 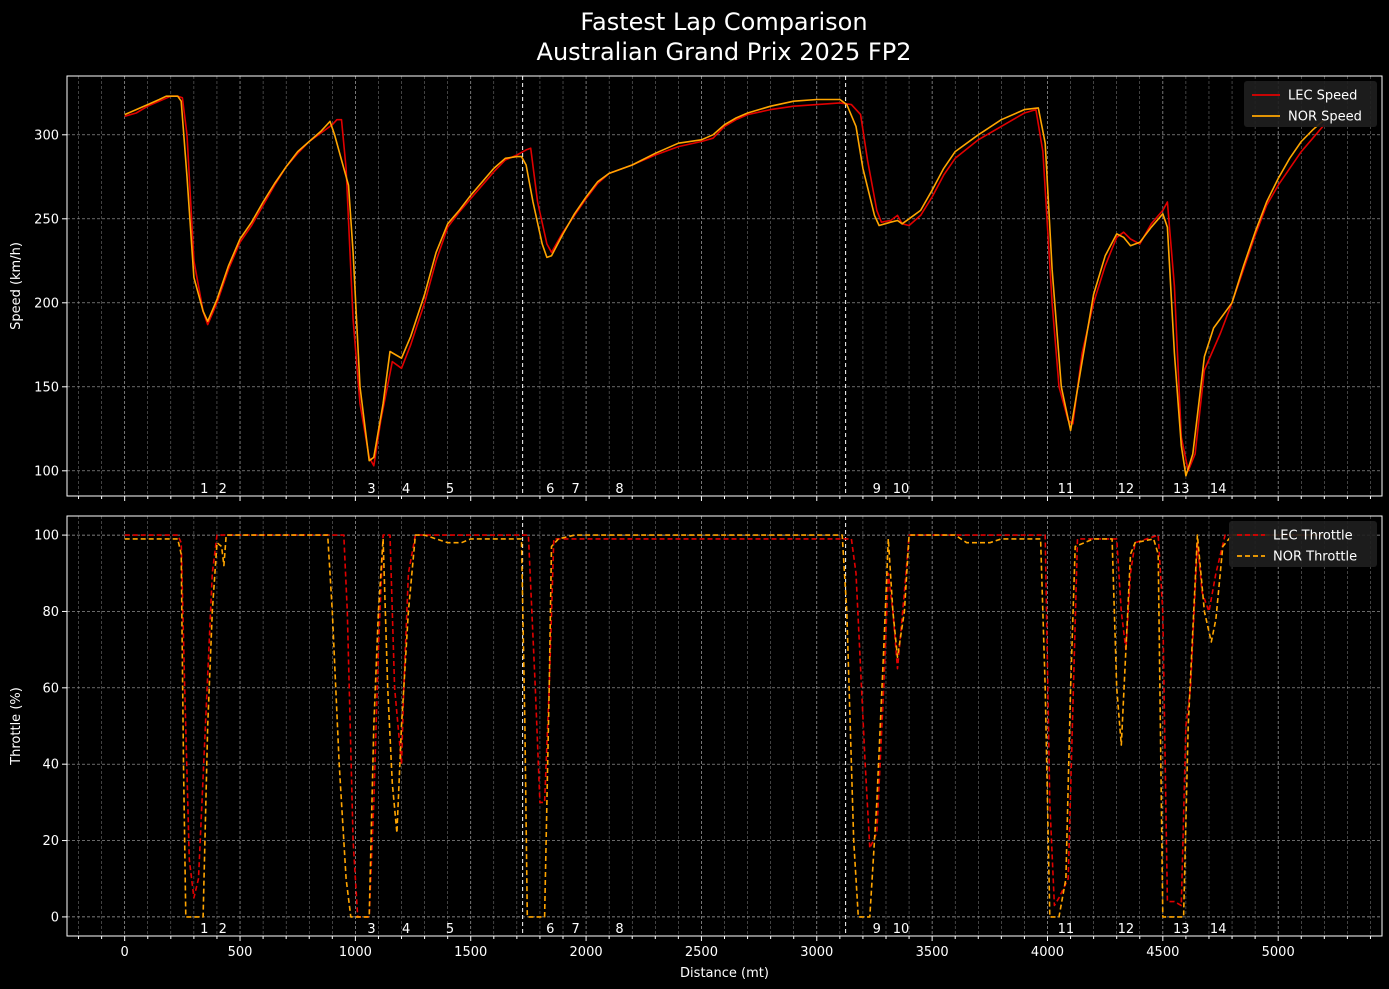 What do you see at coordinates (50, 841) in the screenshot?
I see `y-tick-label: 20` at bounding box center [50, 841].